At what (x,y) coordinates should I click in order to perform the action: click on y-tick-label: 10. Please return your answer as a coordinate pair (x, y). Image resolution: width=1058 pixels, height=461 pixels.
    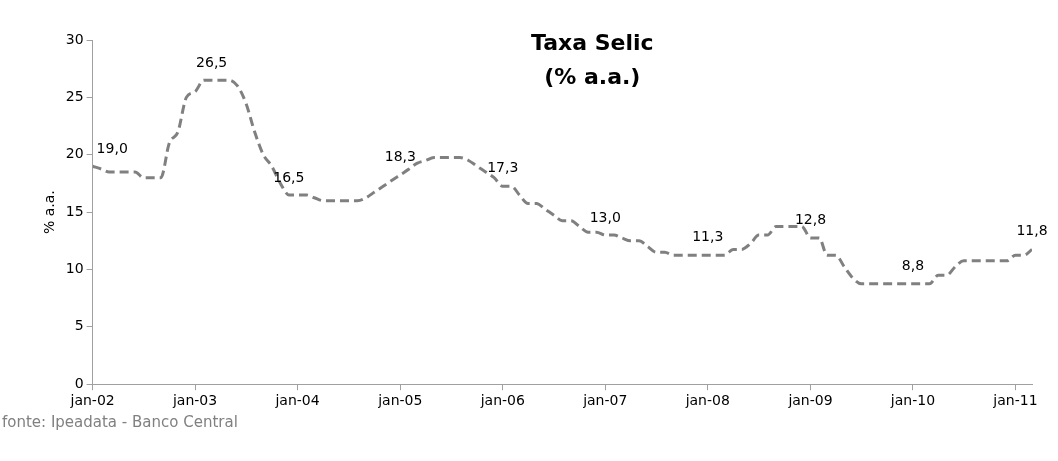
    Looking at the image, I should click on (74, 268).